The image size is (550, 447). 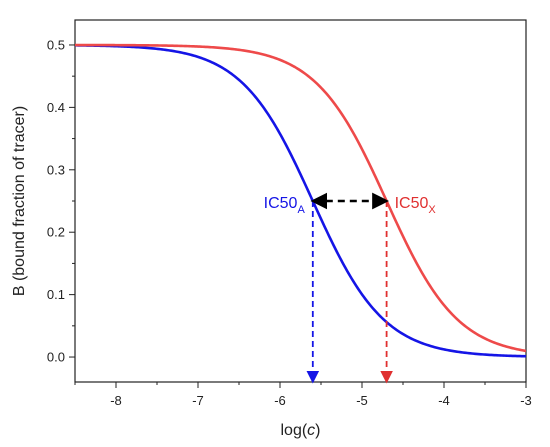 What do you see at coordinates (285, 205) in the screenshot?
I see `annotation-label-0: IC50A` at bounding box center [285, 205].